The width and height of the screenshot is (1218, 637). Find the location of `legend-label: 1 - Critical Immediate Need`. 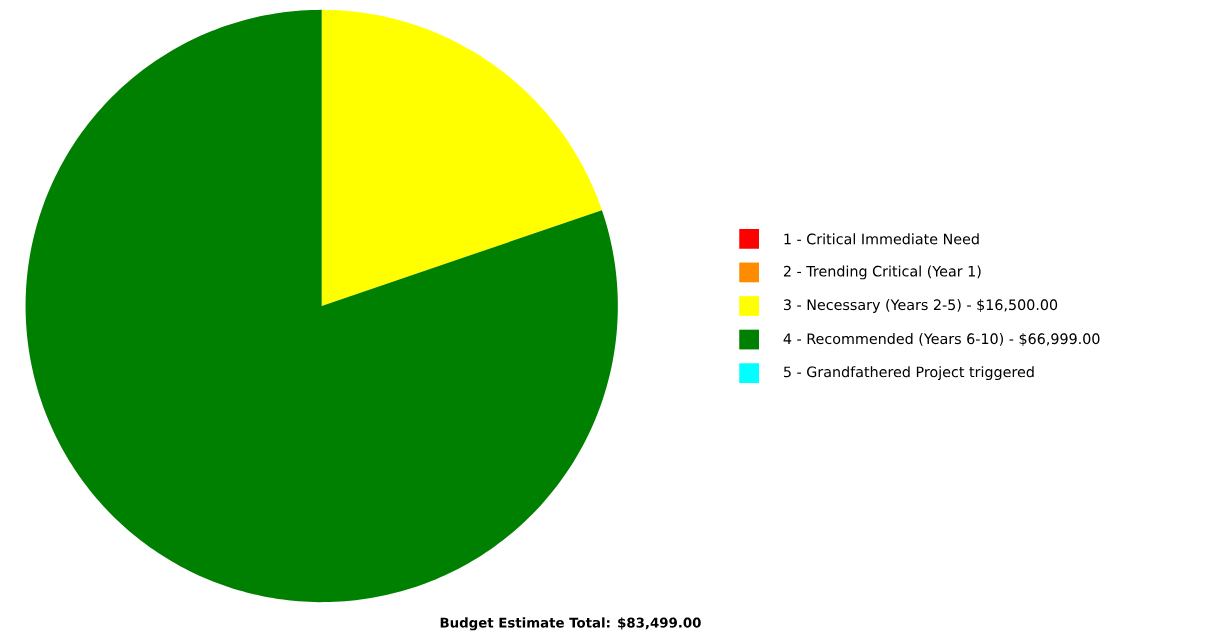

legend-label: 1 - Critical Immediate Need is located at coordinates (881, 239).